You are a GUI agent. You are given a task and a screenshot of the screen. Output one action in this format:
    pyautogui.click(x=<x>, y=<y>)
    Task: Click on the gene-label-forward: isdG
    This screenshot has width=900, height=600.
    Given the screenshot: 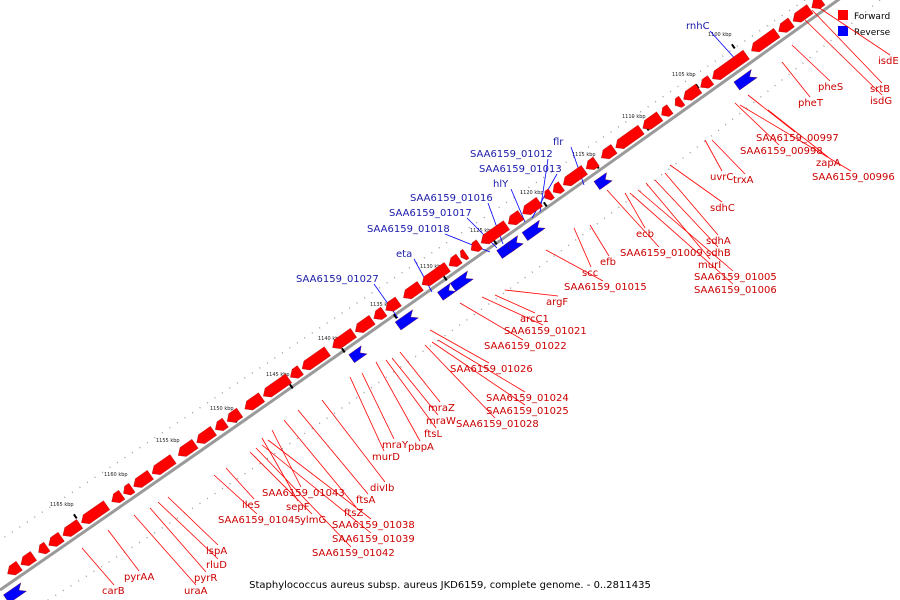 What is the action you would take?
    pyautogui.click(x=881, y=101)
    